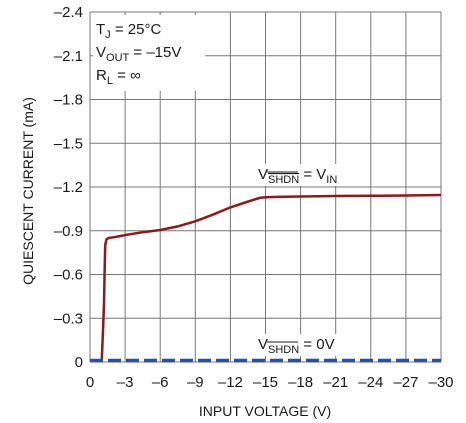  Describe the element at coordinates (28, 191) in the screenshot. I see `y-axis-label: QUIESCENT CURRENT (mA)` at that location.